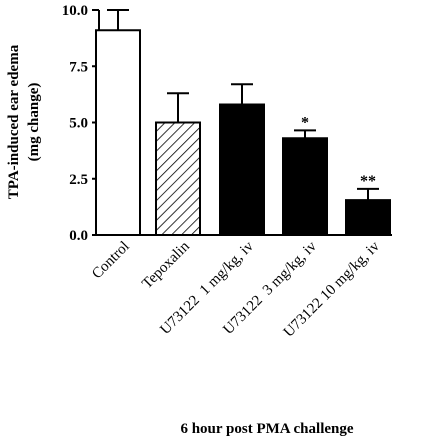 The width and height of the screenshot is (434, 440). I want to click on significance-mark-4: **, so click(368, 181).